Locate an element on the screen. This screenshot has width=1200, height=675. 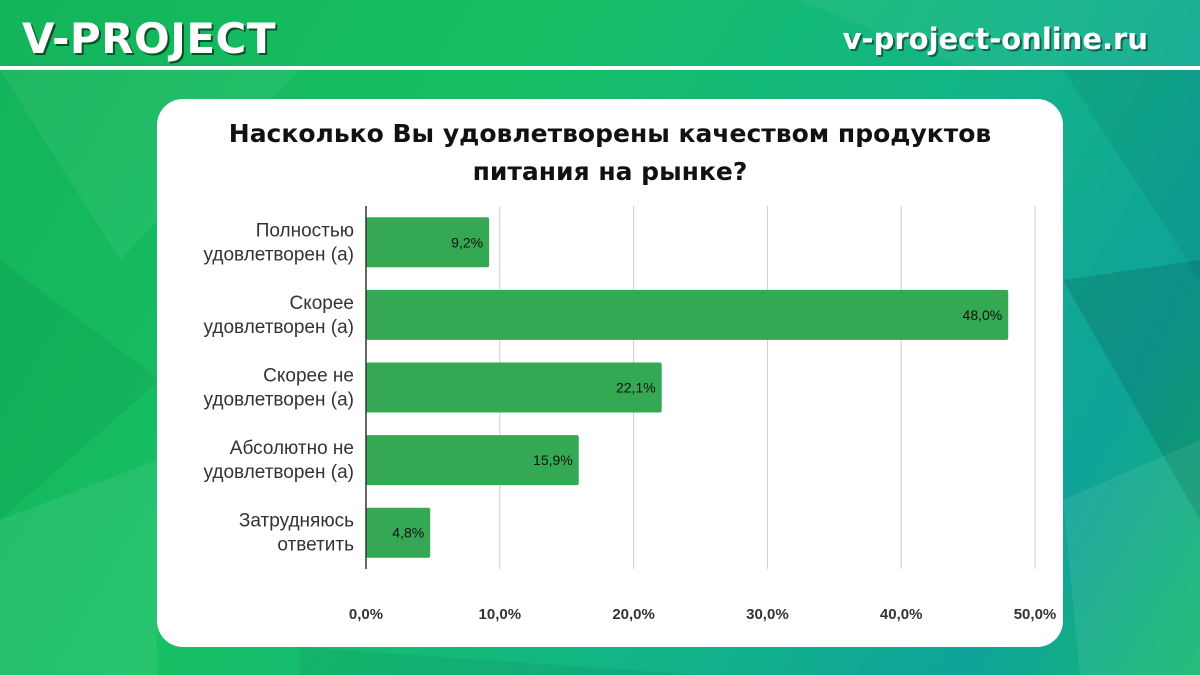
x-tick-label: 40,0% is located at coordinates (901, 614).